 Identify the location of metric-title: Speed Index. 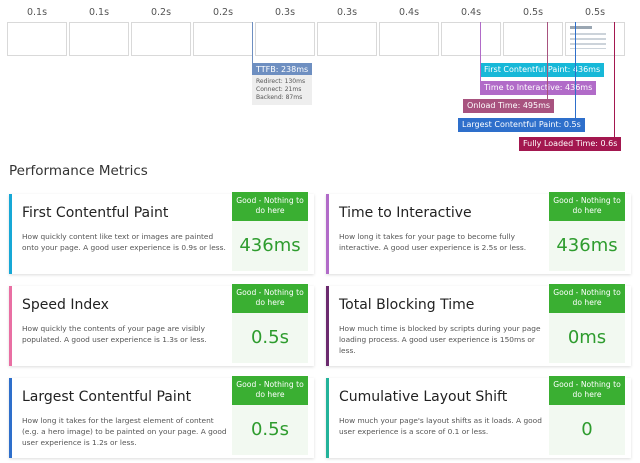
(65, 305).